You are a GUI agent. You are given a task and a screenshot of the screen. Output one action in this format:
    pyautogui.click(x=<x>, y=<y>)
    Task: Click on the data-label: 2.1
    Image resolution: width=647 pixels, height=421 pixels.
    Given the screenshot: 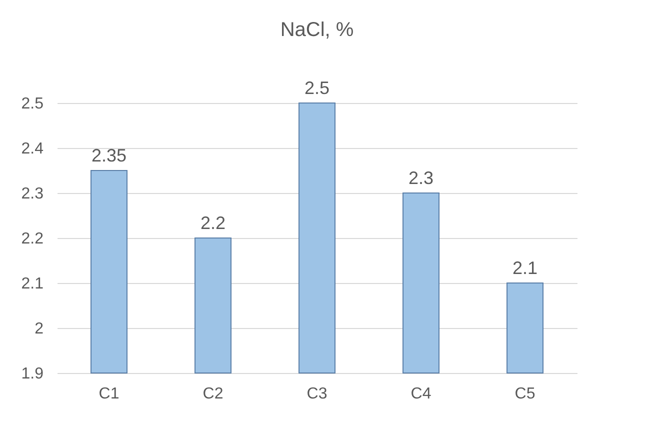 What is the action you would take?
    pyautogui.click(x=525, y=268)
    